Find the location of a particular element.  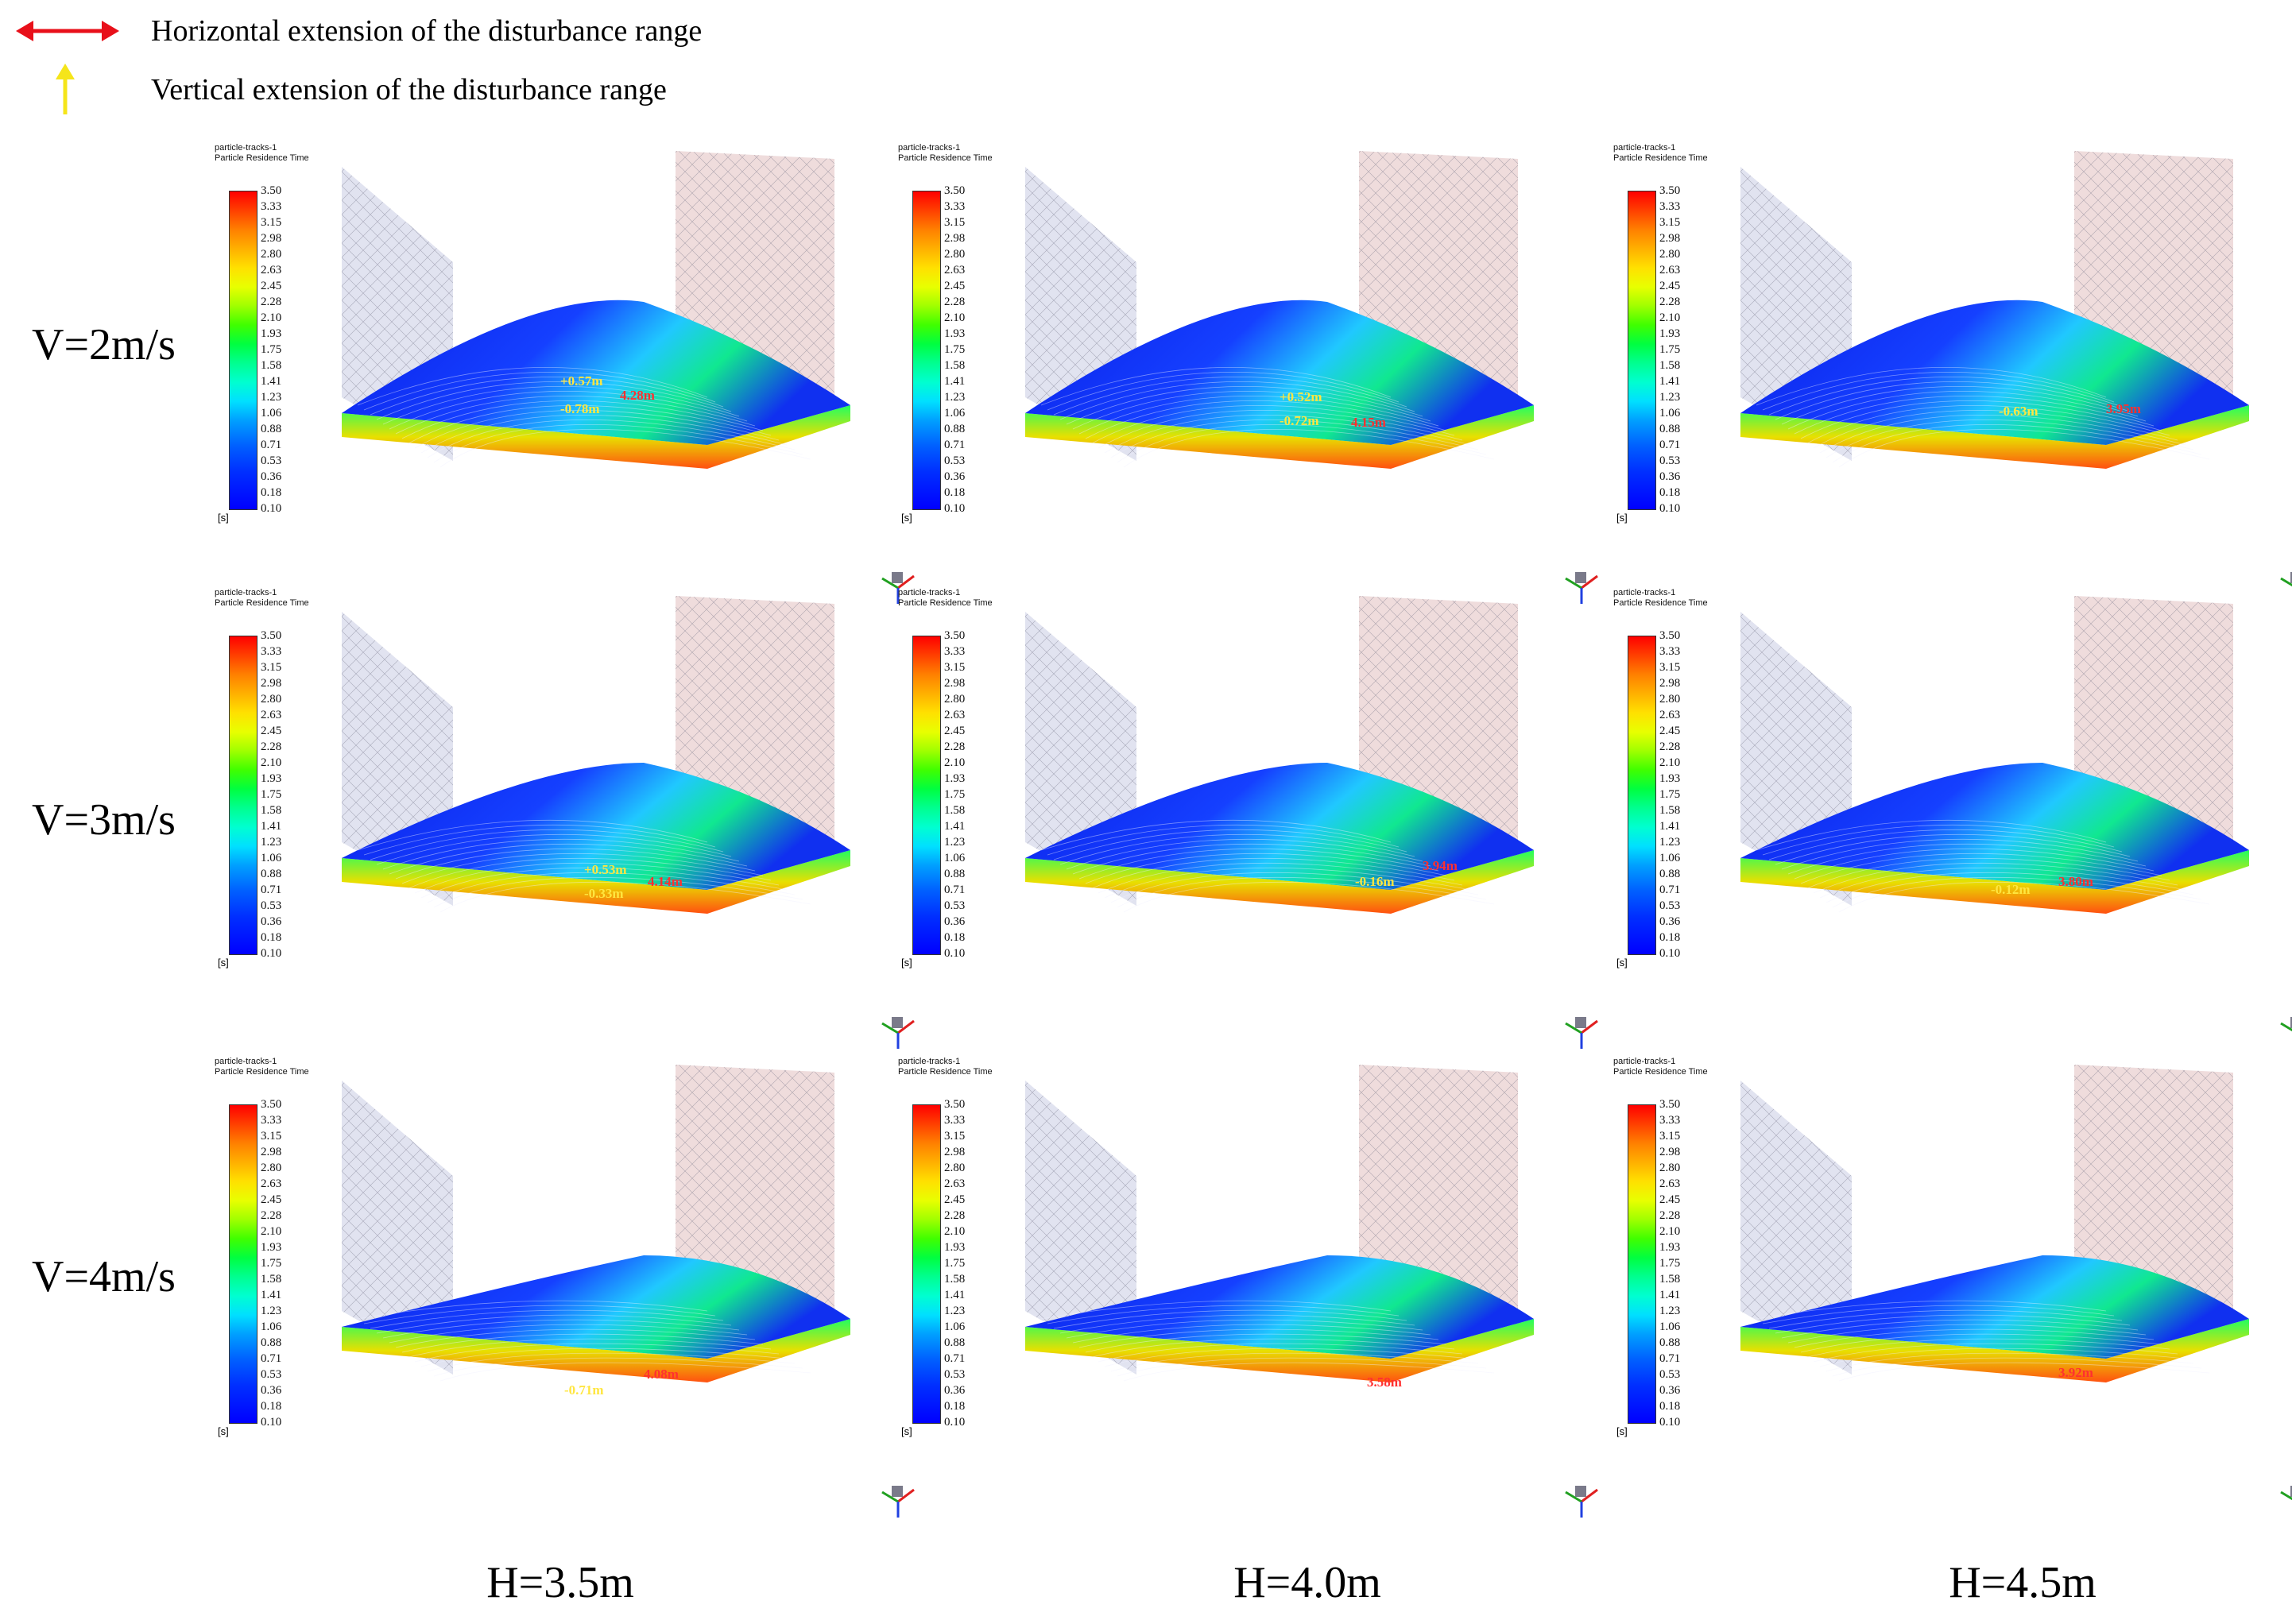

horizontal-extension-value: 4.14m is located at coordinates (665, 881).